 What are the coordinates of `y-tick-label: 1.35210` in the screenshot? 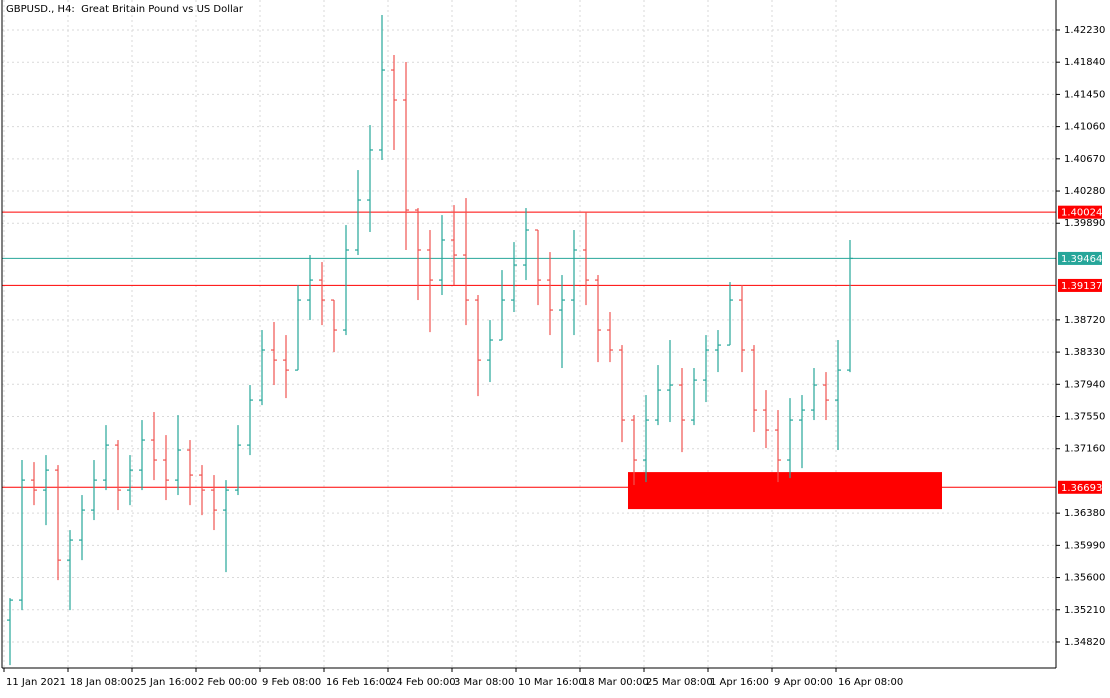 It's located at (1084, 610).